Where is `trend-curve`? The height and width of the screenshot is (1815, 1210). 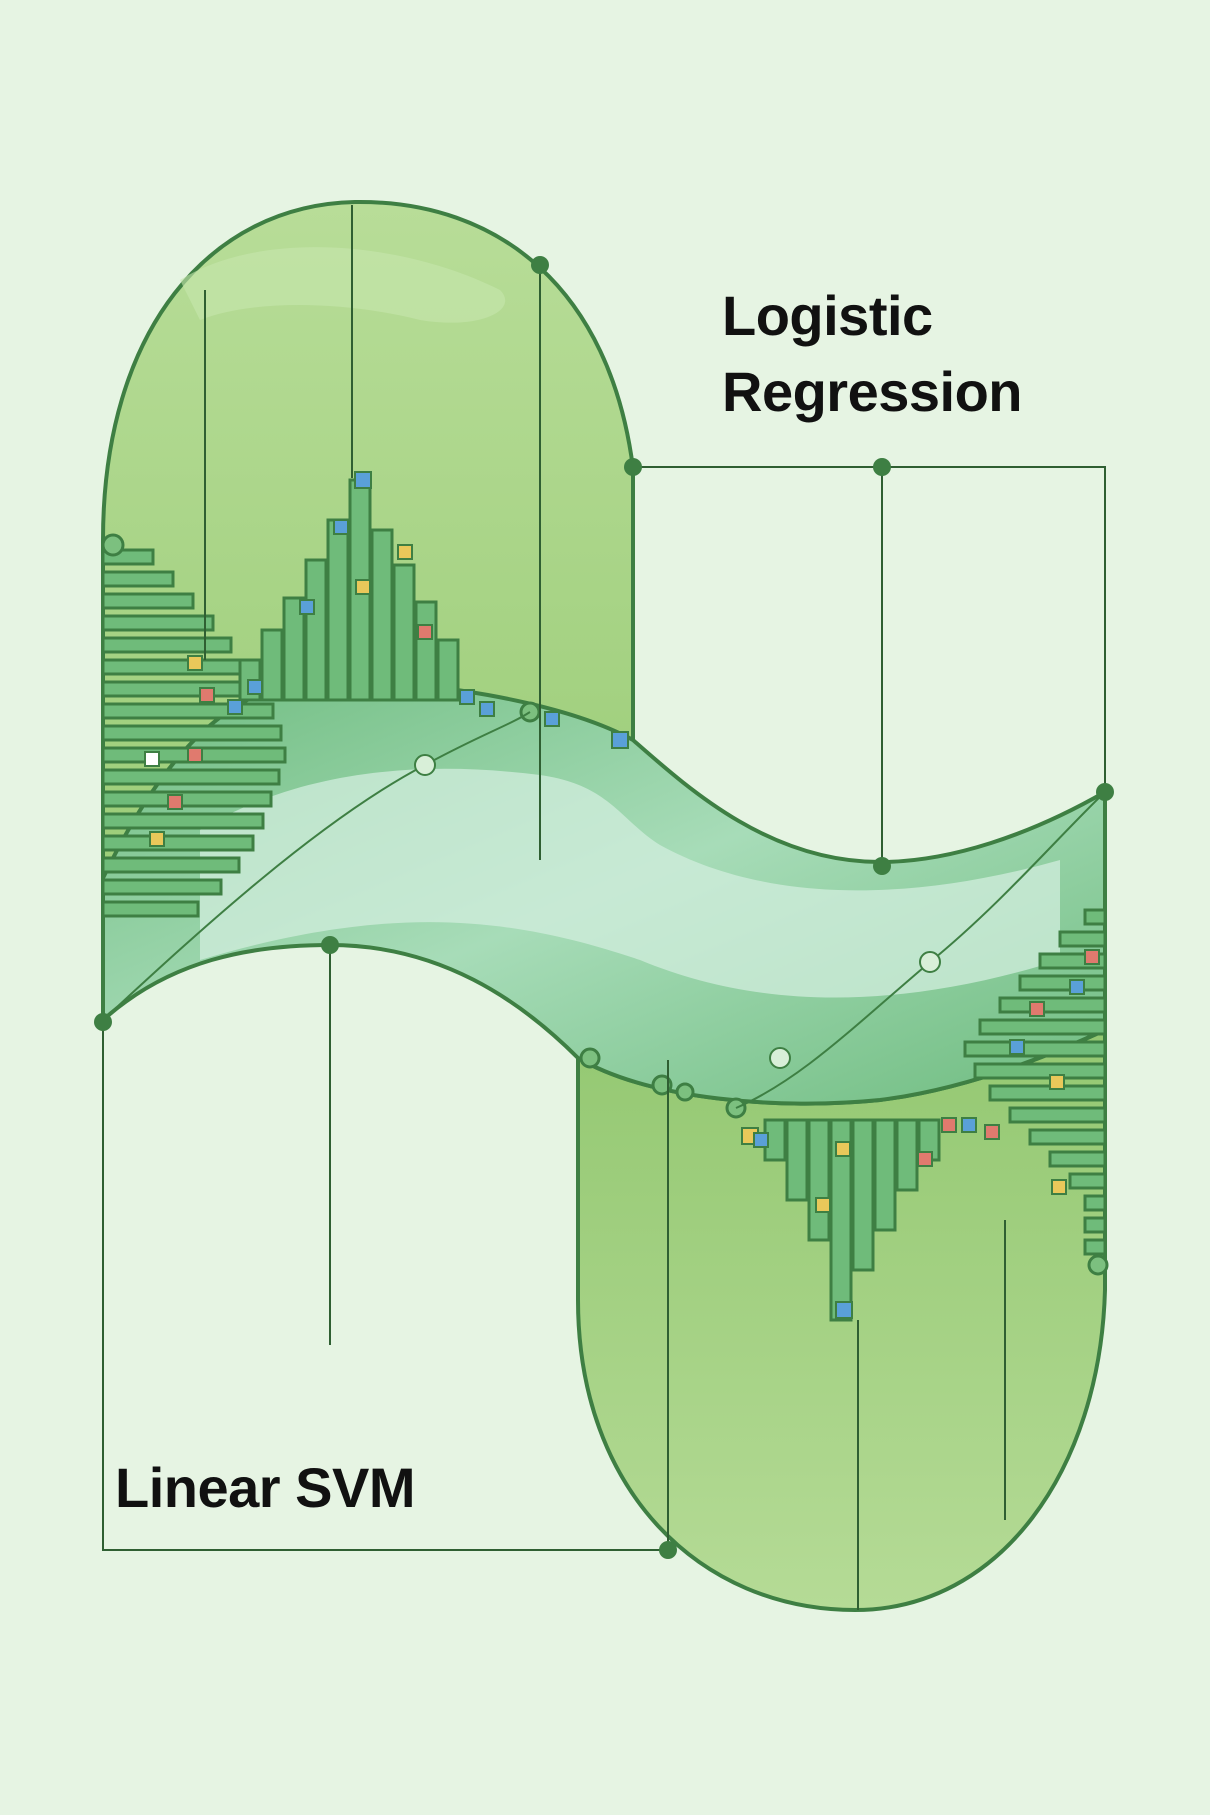
trend-curve is located at coordinates (316, 866).